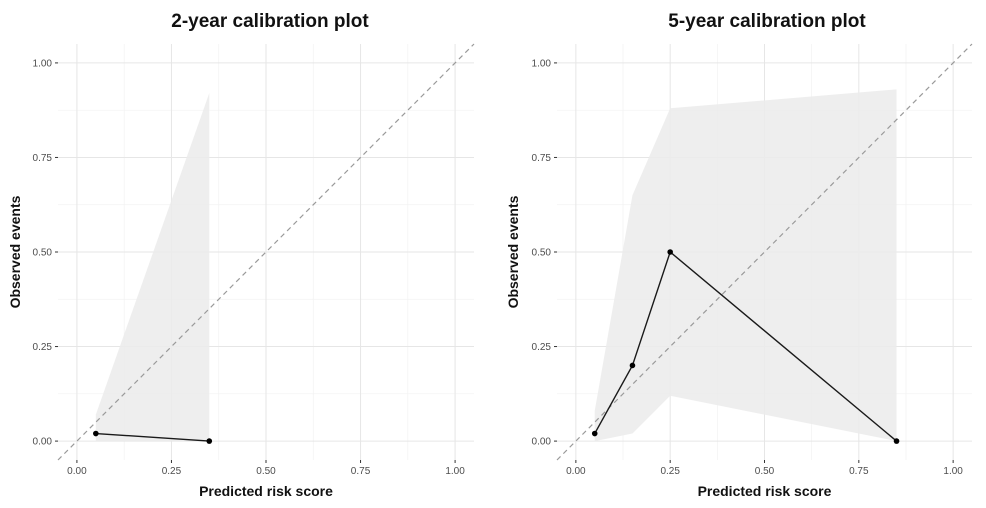 The image size is (986, 508). What do you see at coordinates (270, 21) in the screenshot?
I see `chart-title: 2-year calibration plot` at bounding box center [270, 21].